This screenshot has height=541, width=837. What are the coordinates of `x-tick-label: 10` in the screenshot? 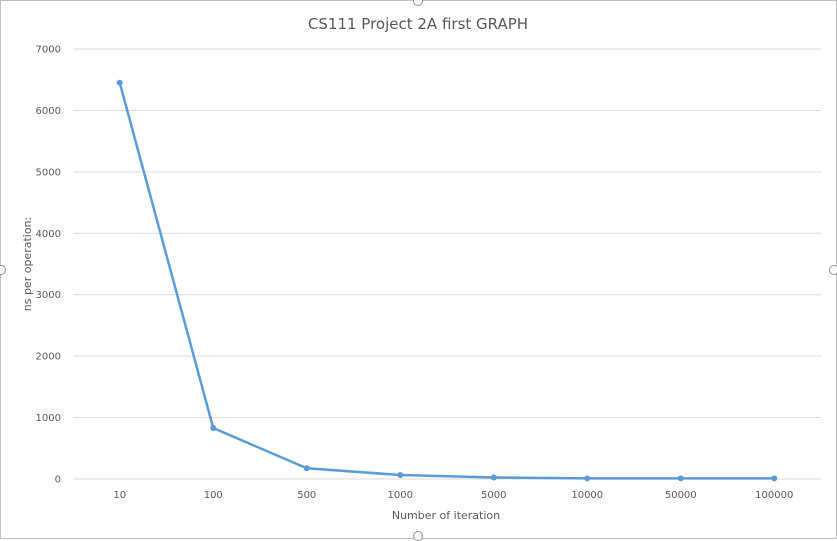 It's located at (119, 495).